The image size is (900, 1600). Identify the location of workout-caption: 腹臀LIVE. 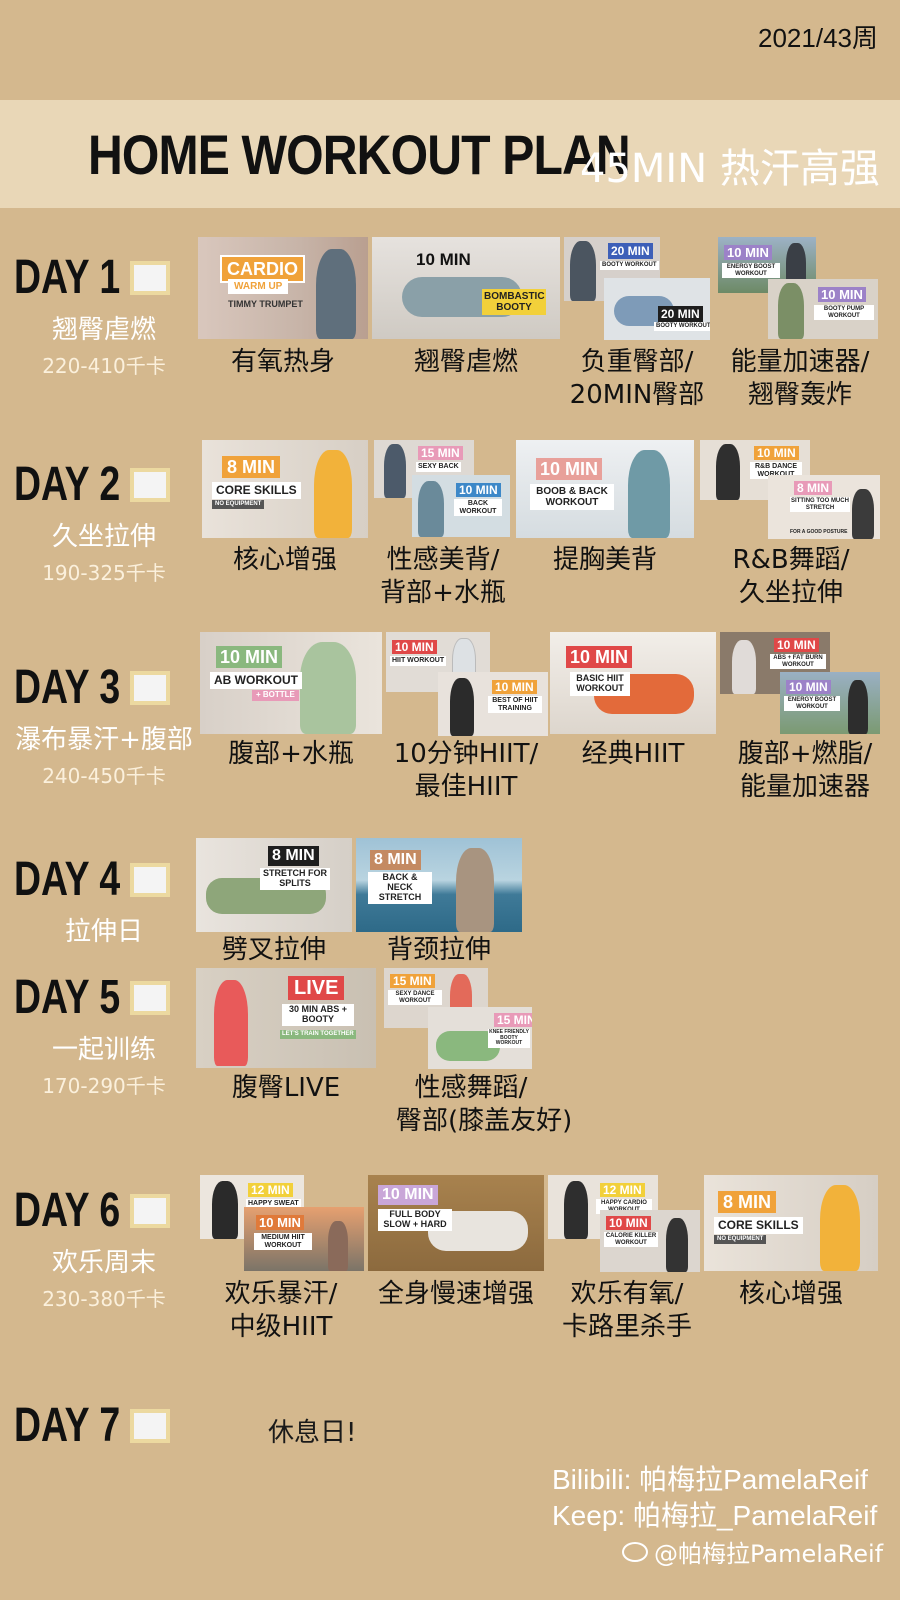
(286, 1088).